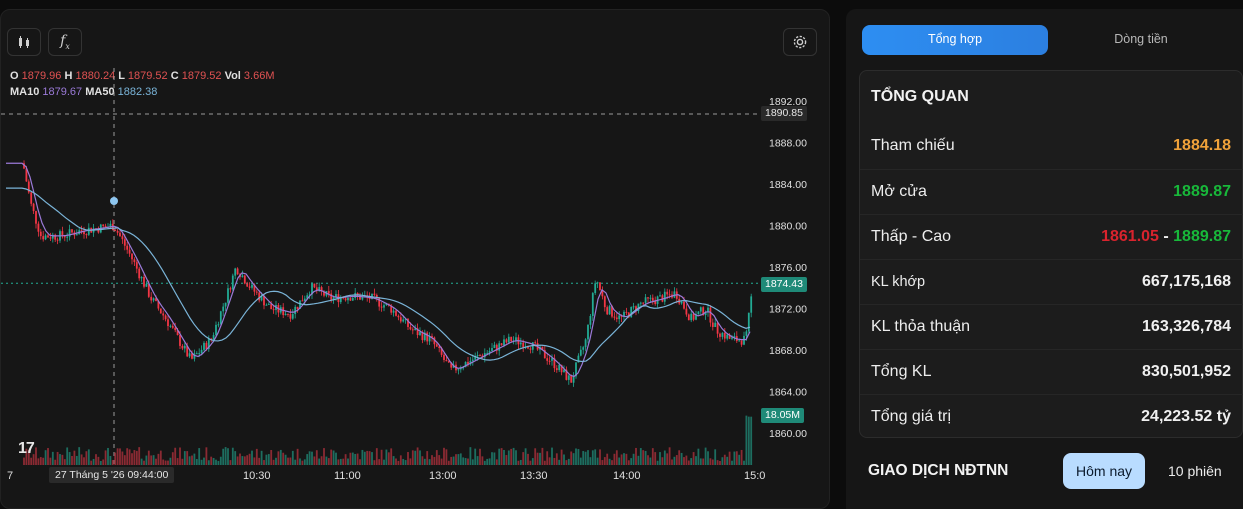 The width and height of the screenshot is (1243, 509). Describe the element at coordinates (147, 76) in the screenshot. I see `low-value: 1879.52` at that location.